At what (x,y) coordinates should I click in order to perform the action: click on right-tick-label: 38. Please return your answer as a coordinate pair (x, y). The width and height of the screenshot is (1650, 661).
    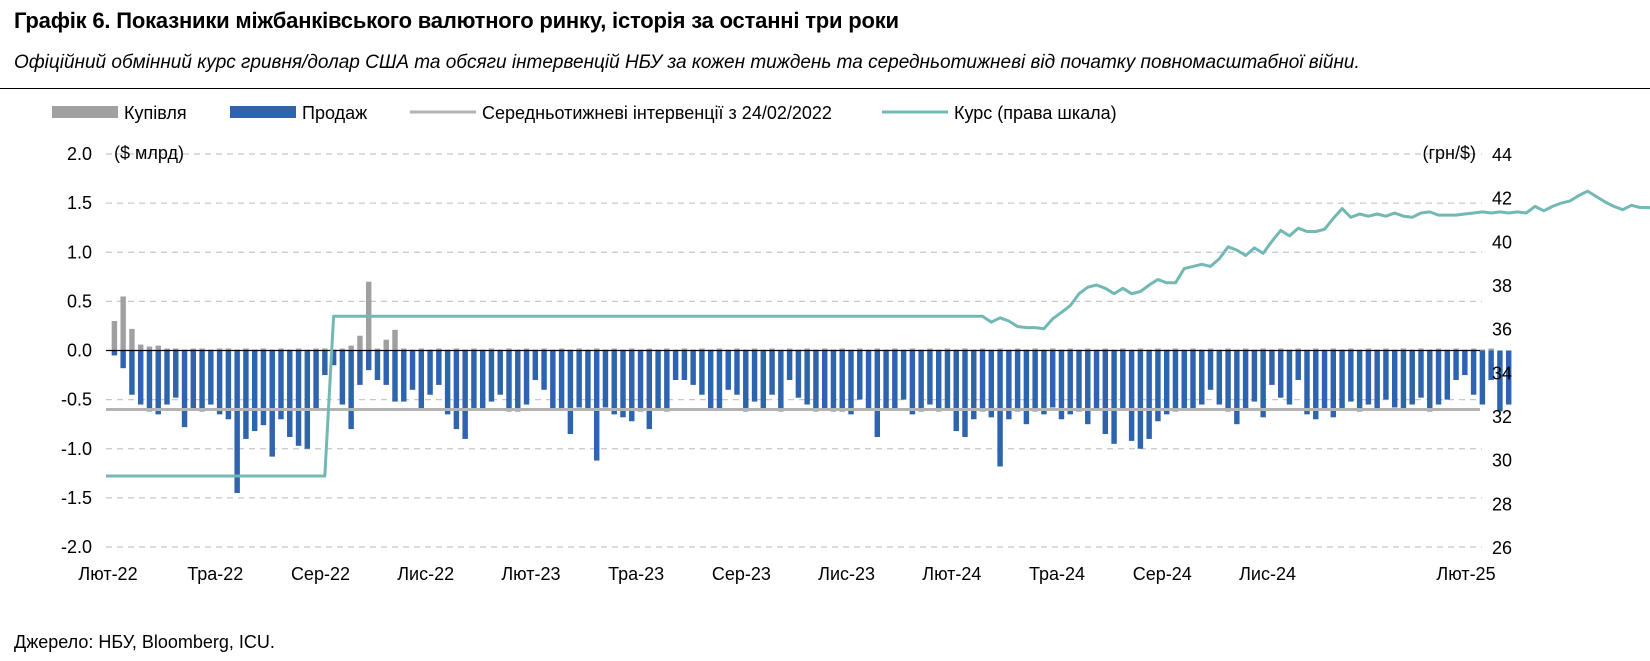
    Looking at the image, I should click on (1502, 286).